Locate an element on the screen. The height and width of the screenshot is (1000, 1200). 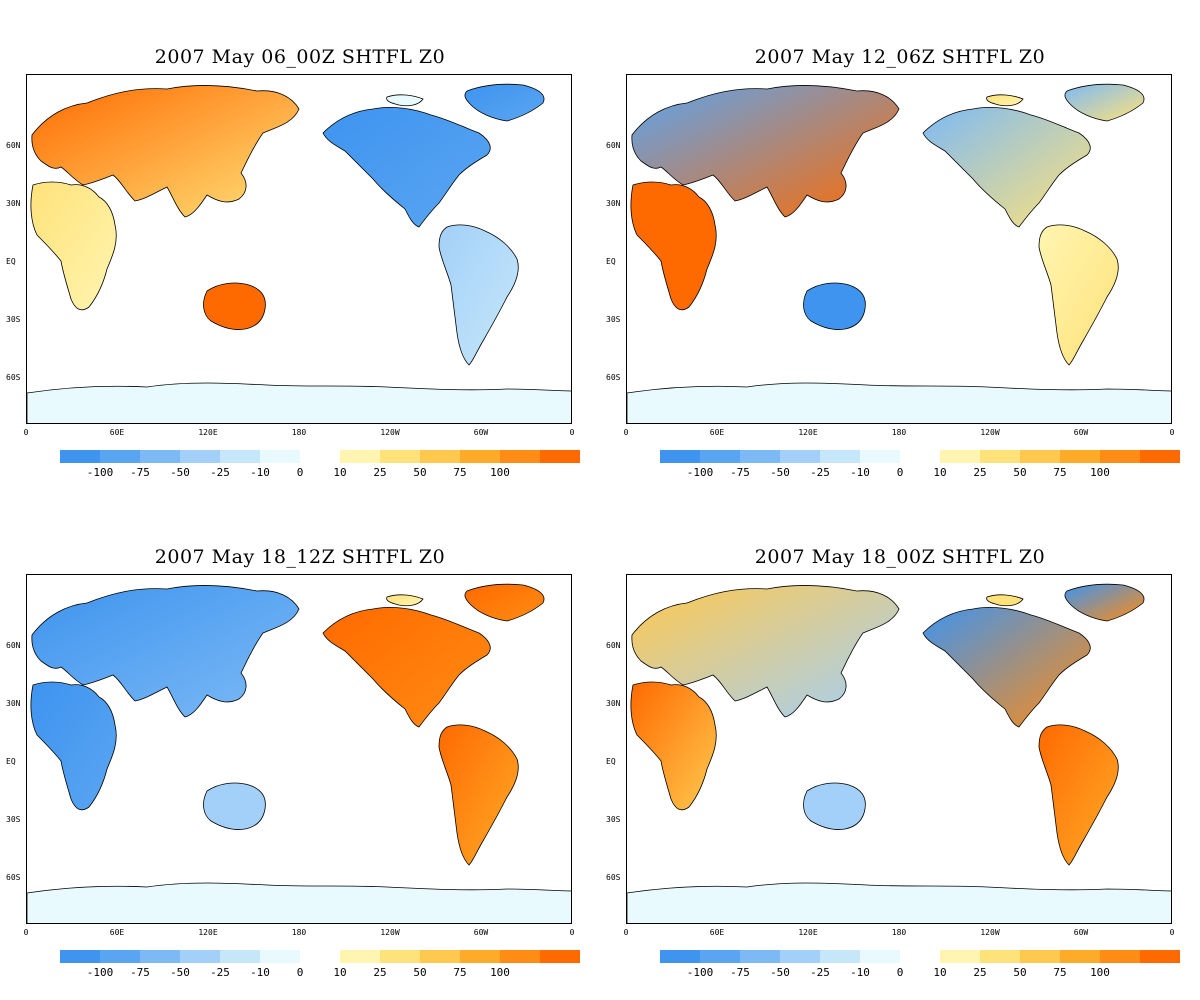
colorbar-label: -100 is located at coordinates (100, 972).